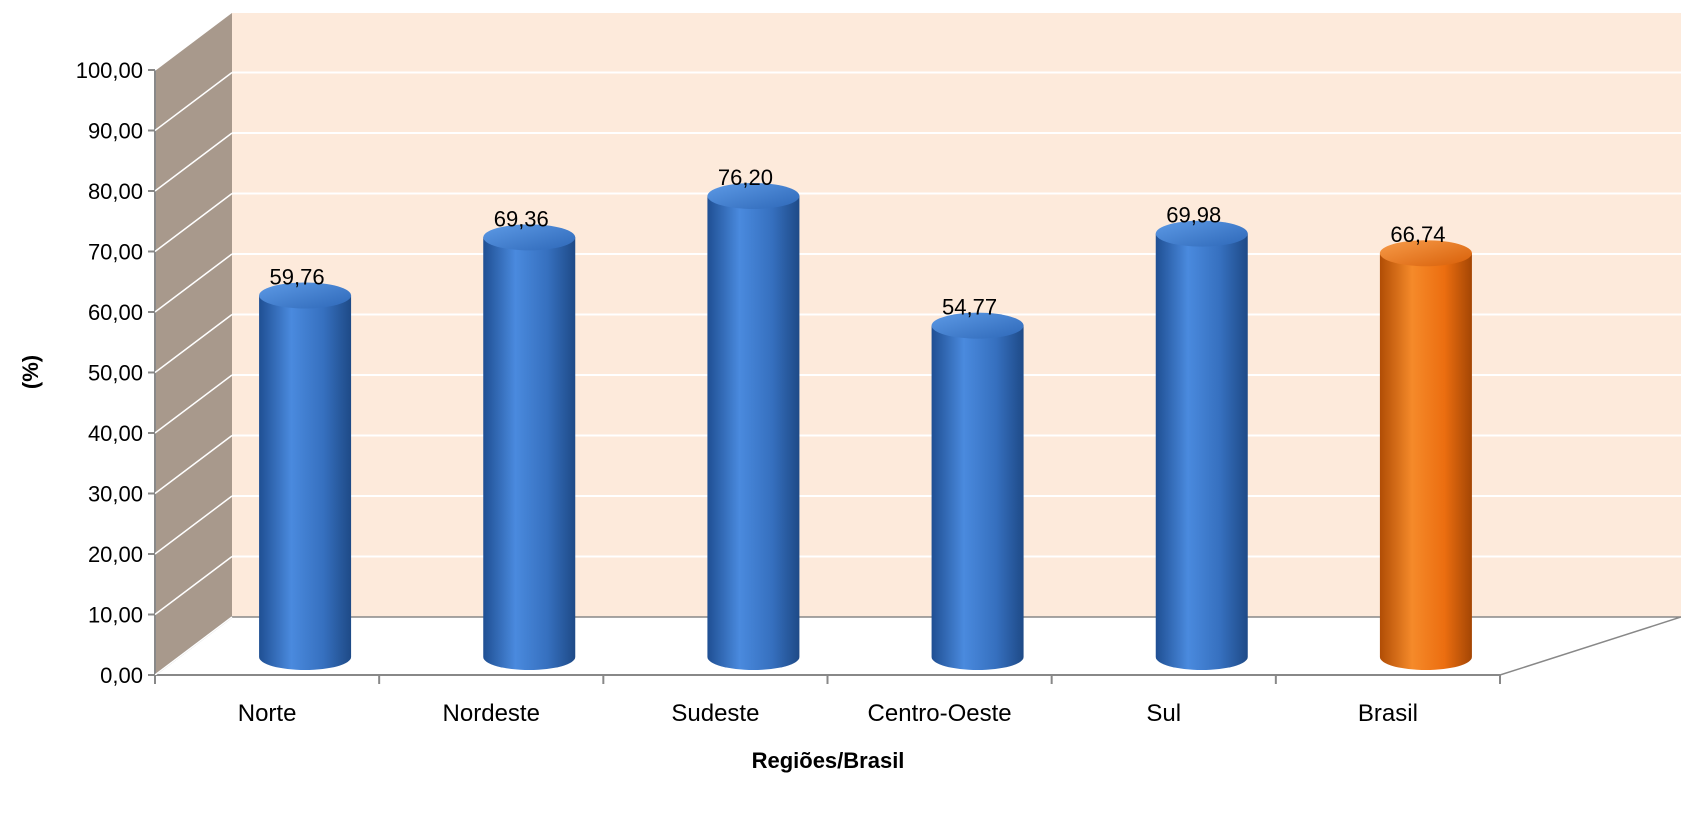 The width and height of the screenshot is (1681, 829). Describe the element at coordinates (115, 312) in the screenshot. I see `y-tick-label: 60,00` at that location.